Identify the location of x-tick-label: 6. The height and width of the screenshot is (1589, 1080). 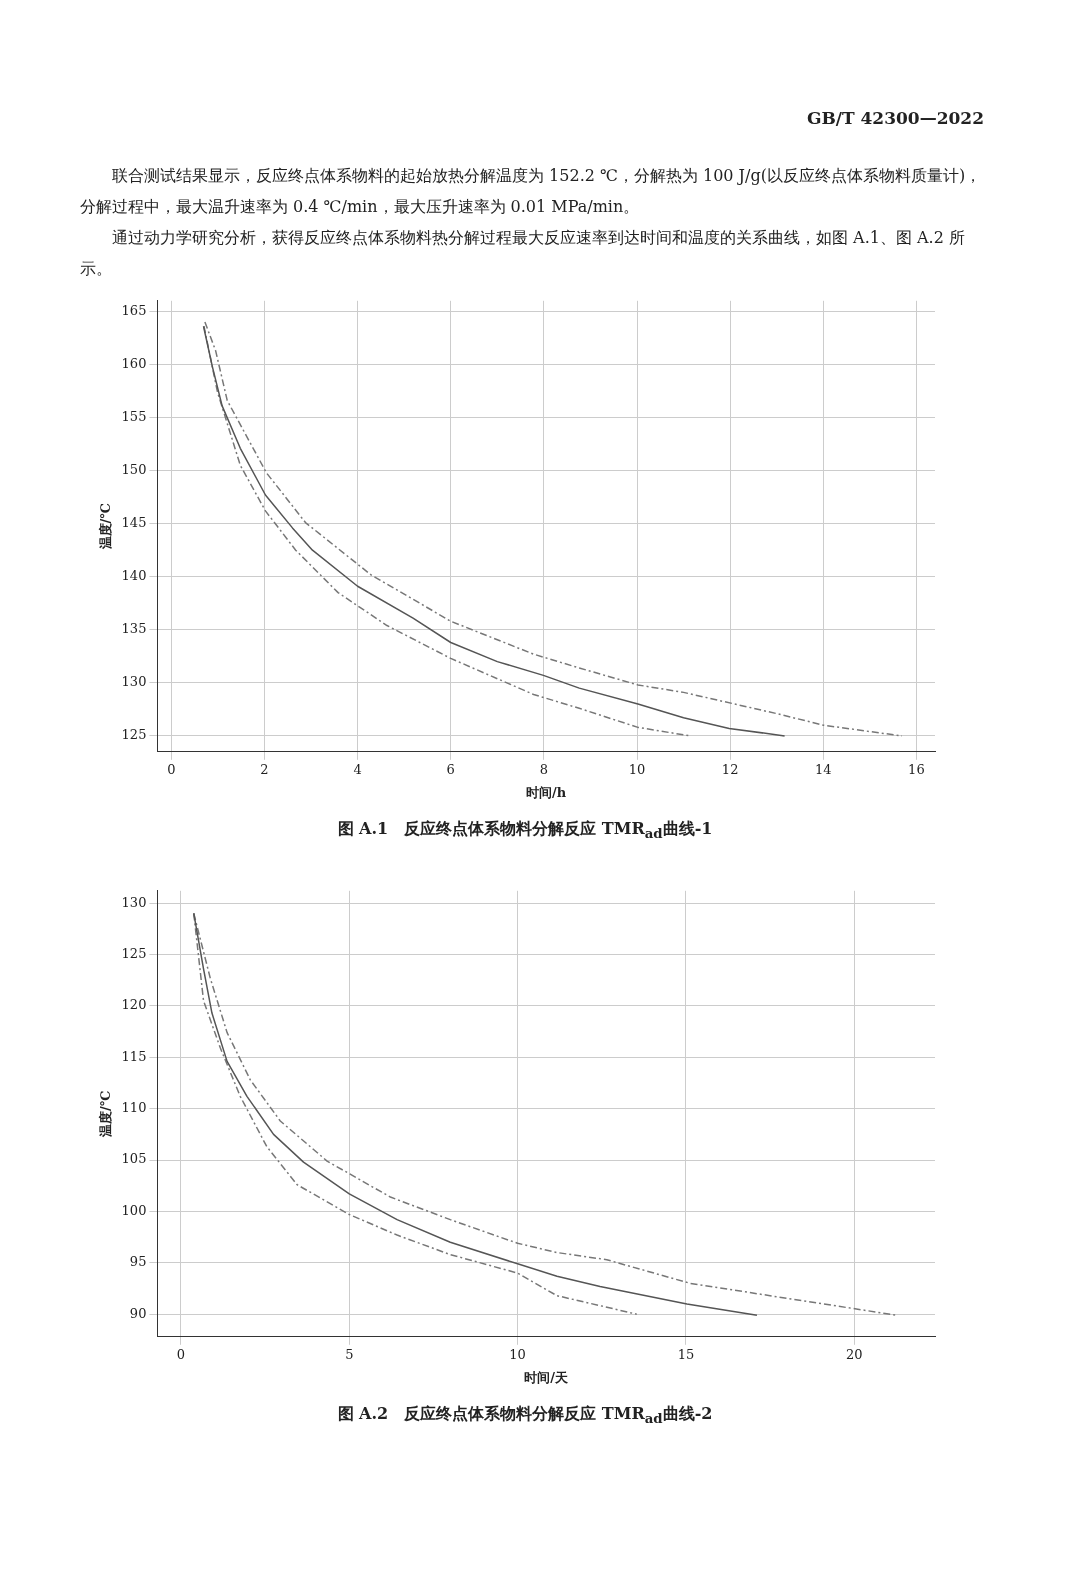
(450, 769).